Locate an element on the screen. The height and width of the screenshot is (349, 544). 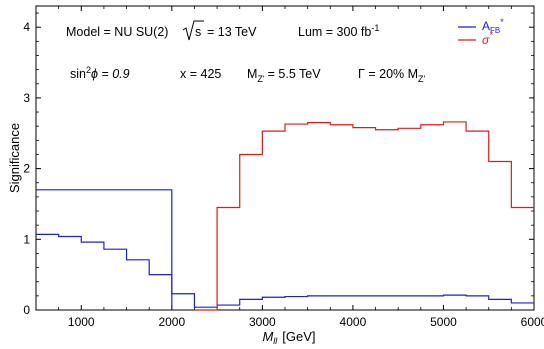
mz-subscript: Z' is located at coordinates (260, 79).